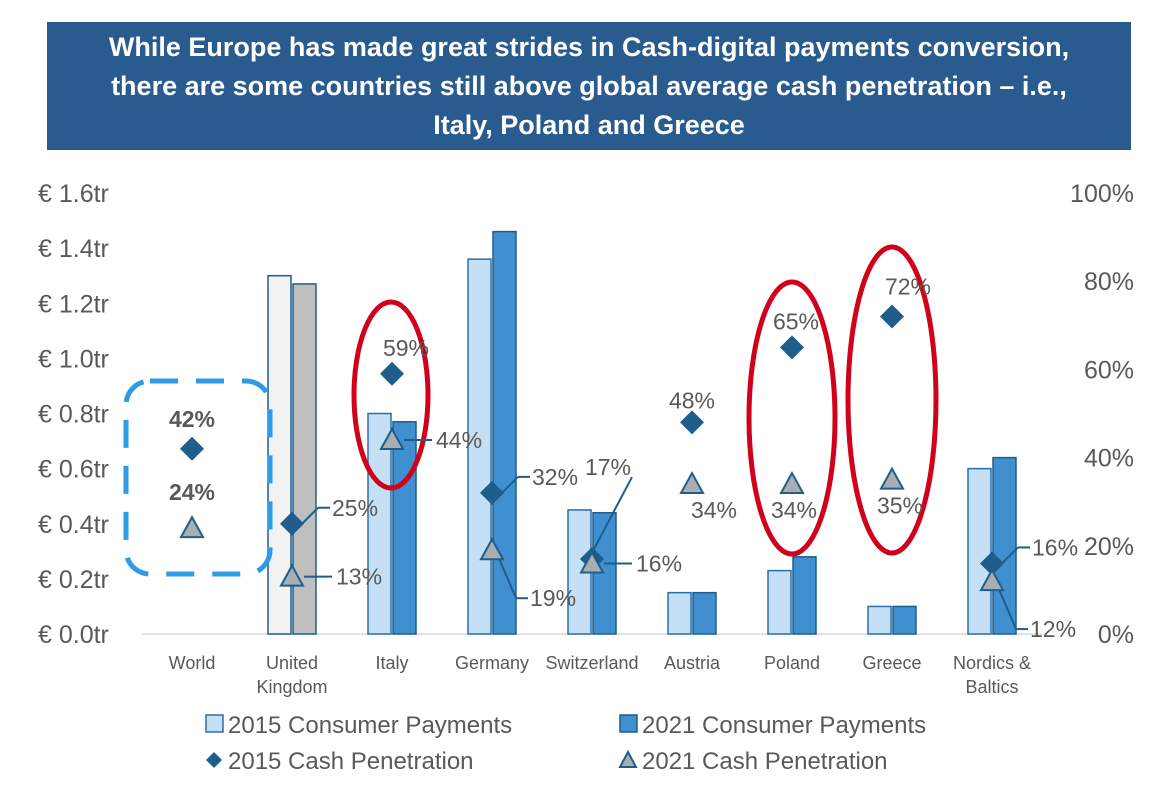 This screenshot has width=1162, height=794. Describe the element at coordinates (198, 477) in the screenshot. I see `highlight-dashed-box` at that location.